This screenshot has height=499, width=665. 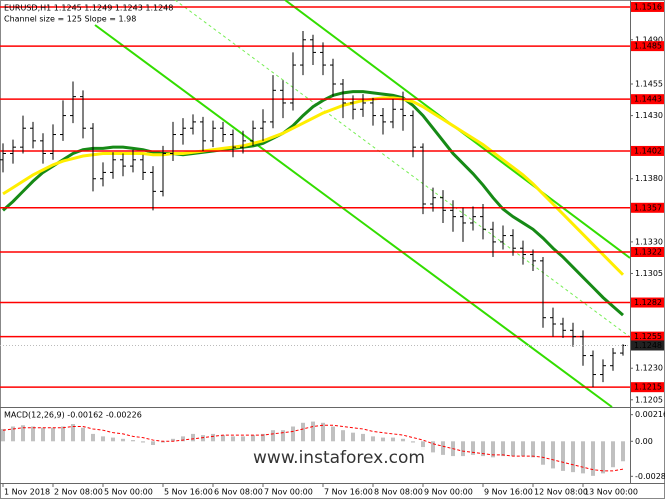 I want to click on level-label: 1.1516, so click(x=648, y=6).